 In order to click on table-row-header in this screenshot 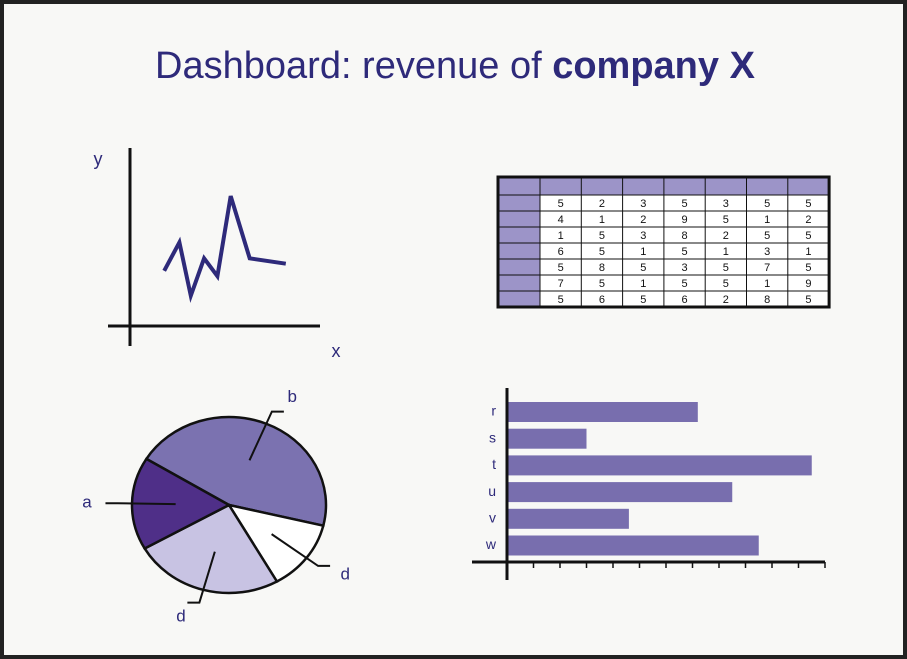, I will do `click(519, 242)`.